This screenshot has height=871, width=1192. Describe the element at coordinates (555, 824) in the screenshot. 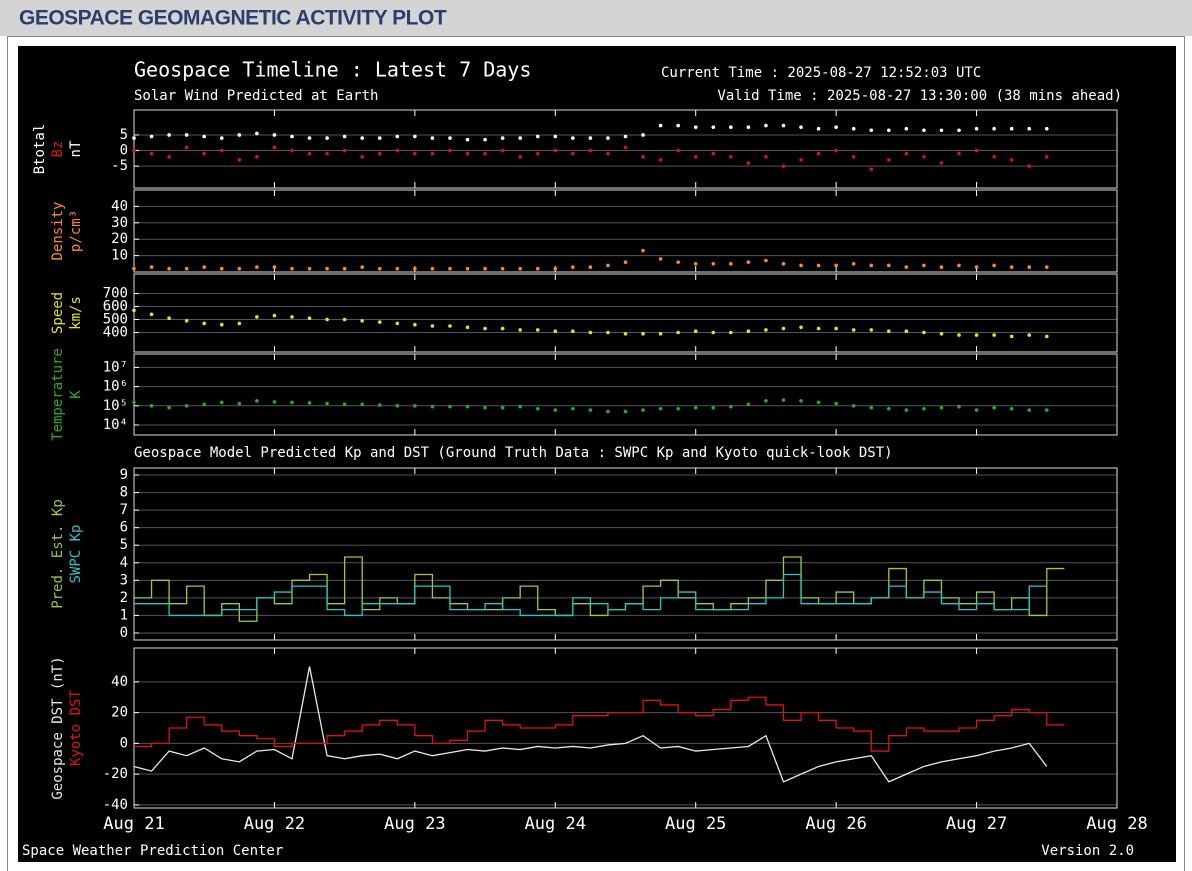

I see `x-tick-label: Aug 24` at that location.